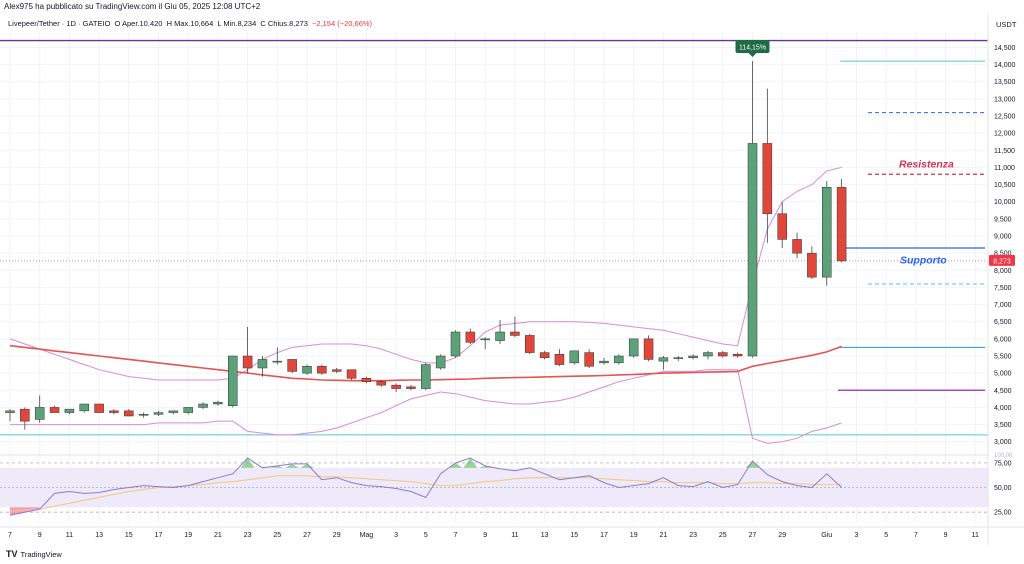  What do you see at coordinates (1002, 261) in the screenshot?
I see `last-price-badge-text: 8,273` at bounding box center [1002, 261].